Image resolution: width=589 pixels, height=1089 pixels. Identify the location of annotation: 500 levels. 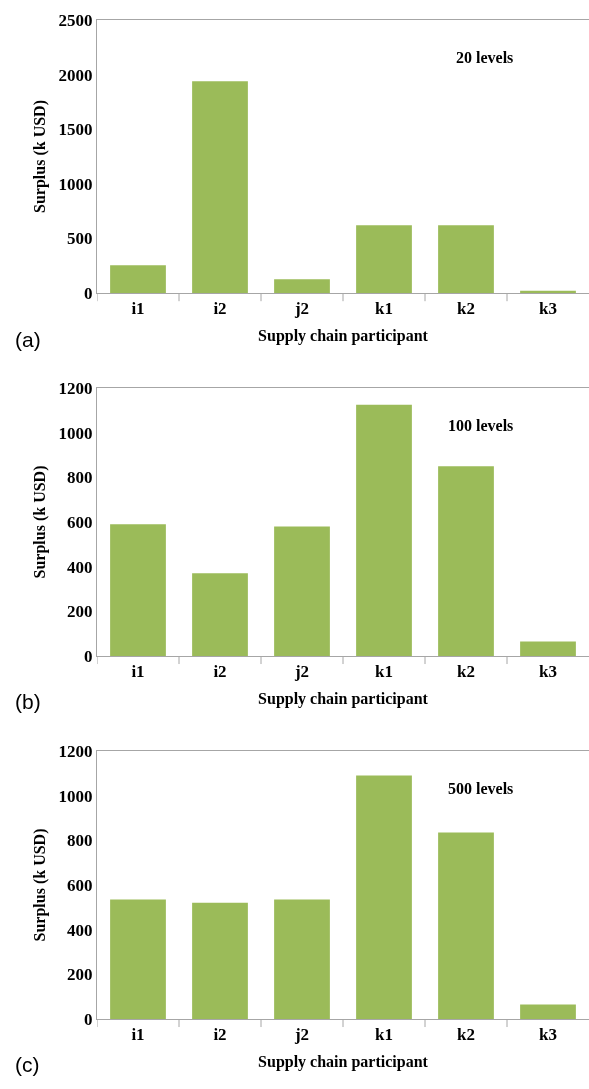
(481, 788).